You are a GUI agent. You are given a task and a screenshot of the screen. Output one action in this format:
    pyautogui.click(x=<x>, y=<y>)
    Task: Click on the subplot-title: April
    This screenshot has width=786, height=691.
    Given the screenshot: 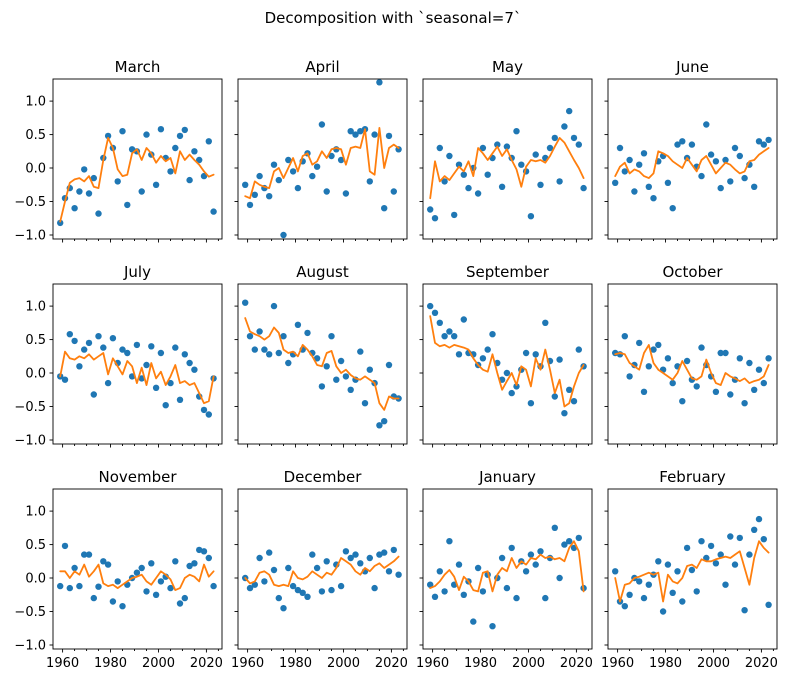 What is the action you would take?
    pyautogui.click(x=322, y=67)
    